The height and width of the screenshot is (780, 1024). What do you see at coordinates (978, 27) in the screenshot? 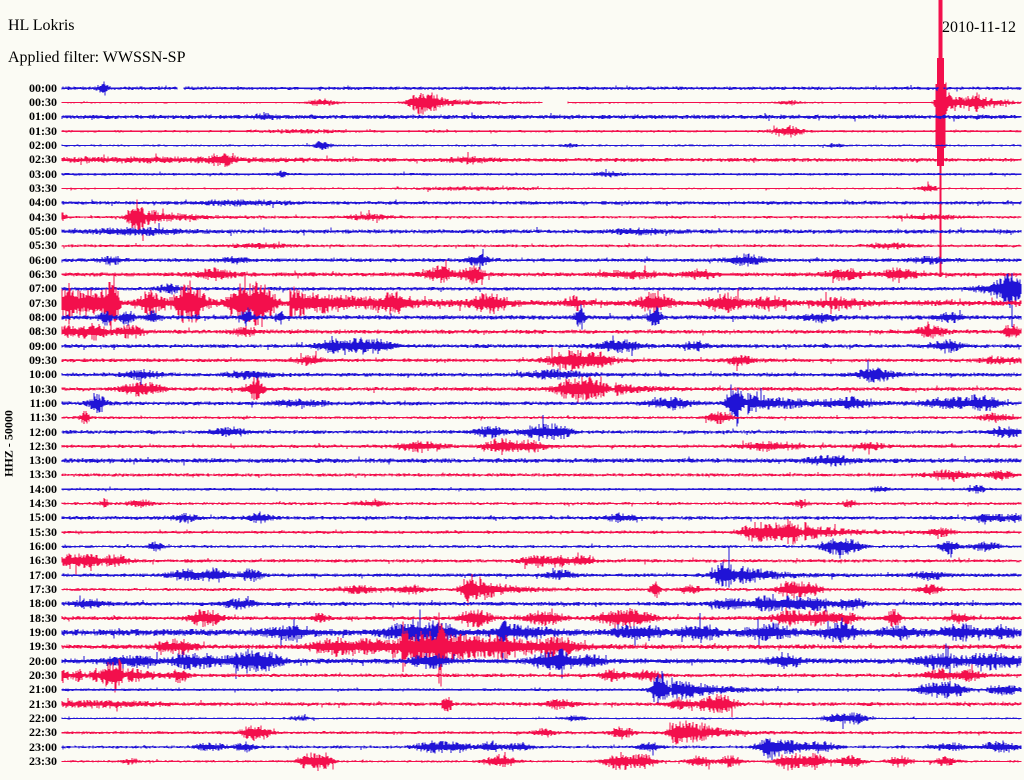
I see `record-date: 2010-11-12` at bounding box center [978, 27].